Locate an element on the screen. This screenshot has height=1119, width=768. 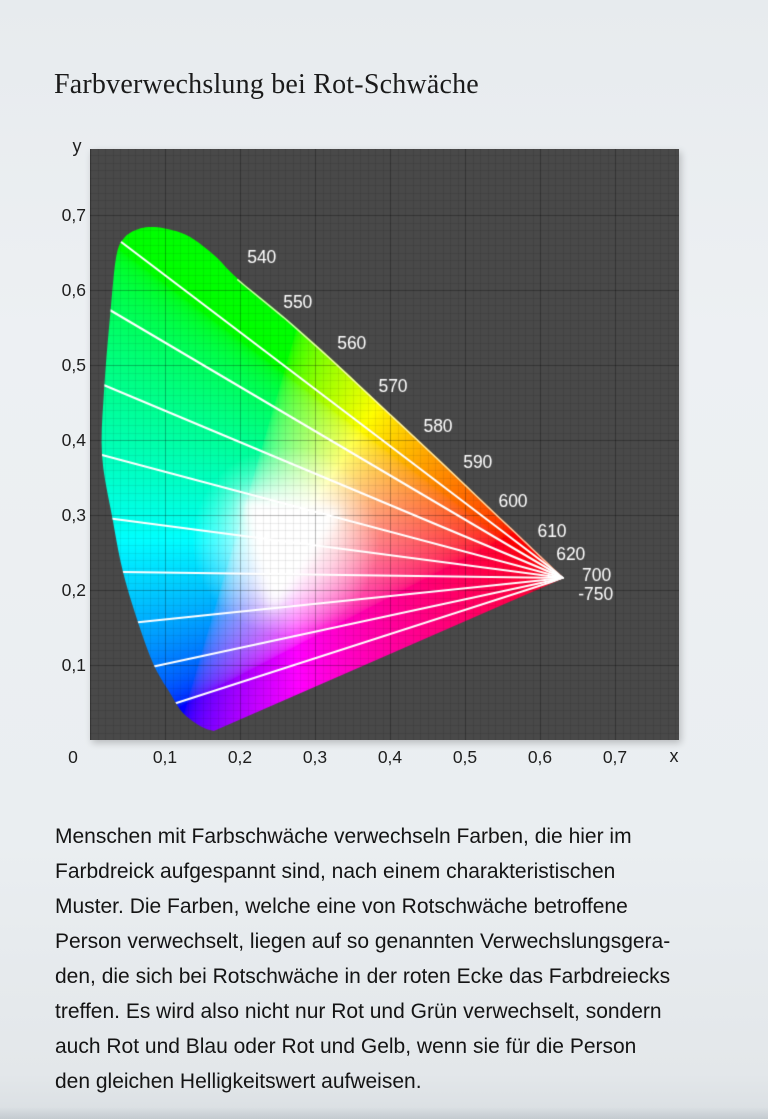
x-tick: 0,2 is located at coordinates (240, 757).